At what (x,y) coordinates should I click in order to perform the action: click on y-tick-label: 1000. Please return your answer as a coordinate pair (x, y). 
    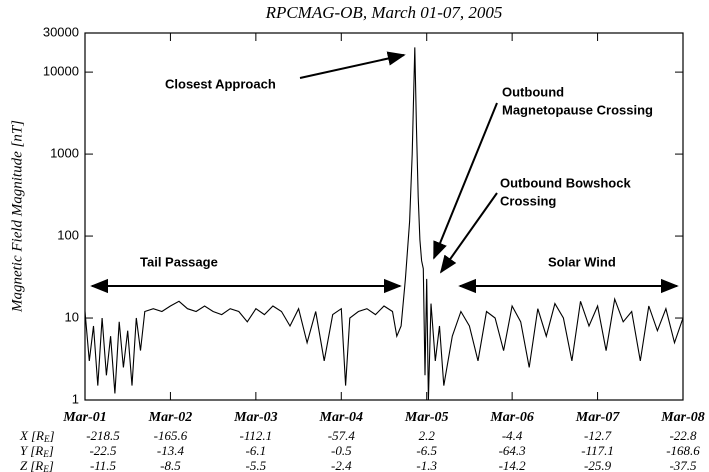
    Looking at the image, I should click on (64, 153).